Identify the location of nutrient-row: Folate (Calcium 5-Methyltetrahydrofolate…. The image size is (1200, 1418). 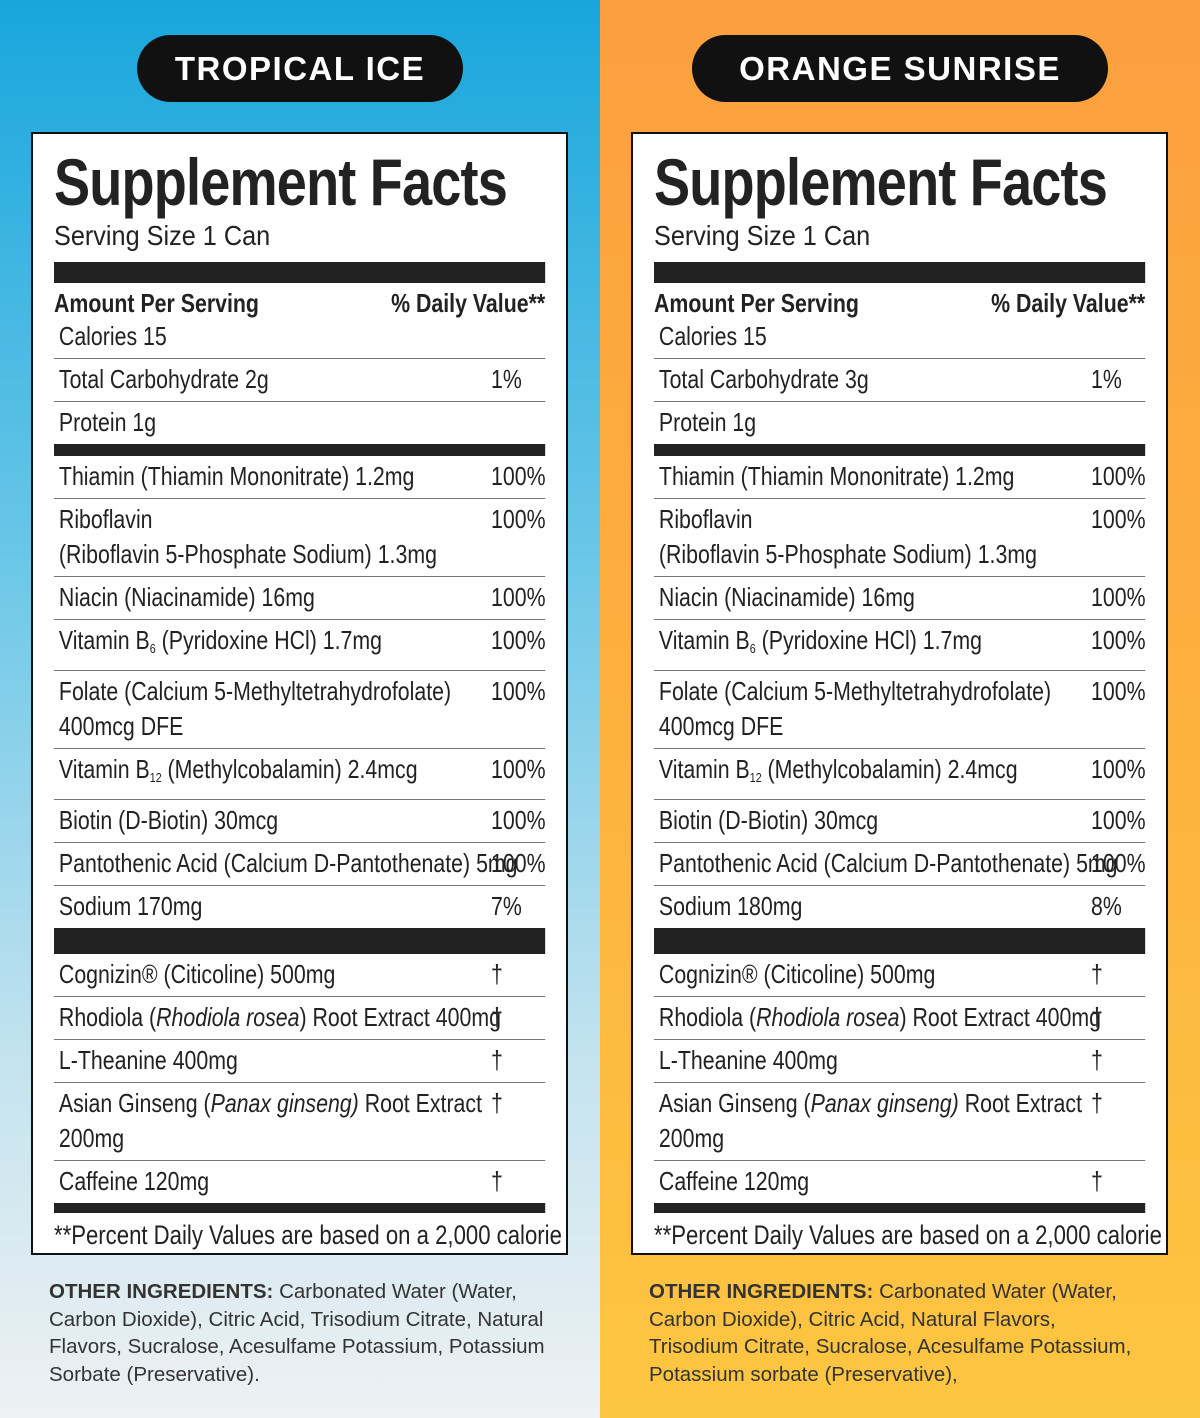
(900, 710).